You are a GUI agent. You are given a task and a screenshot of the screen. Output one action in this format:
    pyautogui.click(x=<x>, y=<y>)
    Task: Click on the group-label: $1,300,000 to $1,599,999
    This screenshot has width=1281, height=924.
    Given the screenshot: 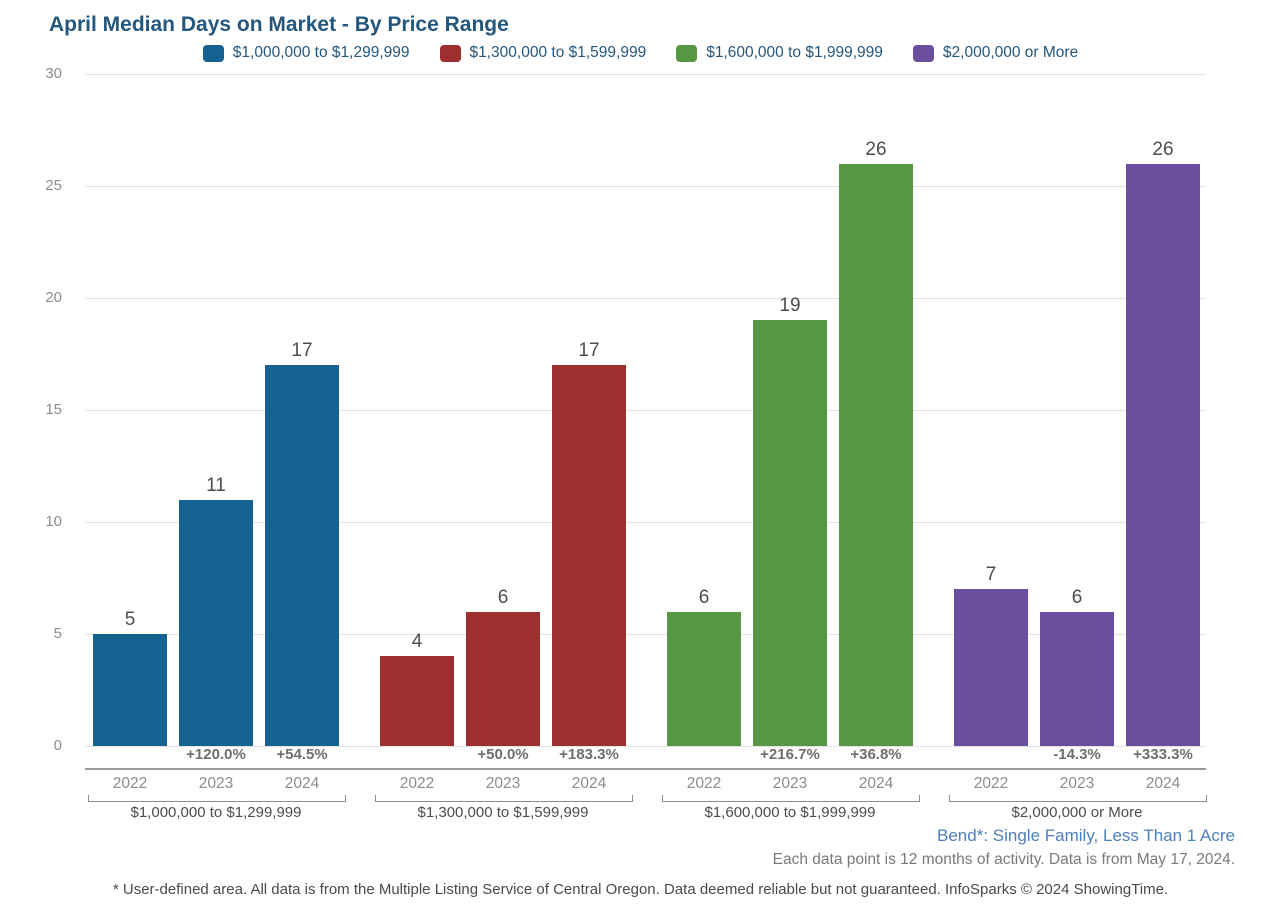 What is the action you would take?
    pyautogui.click(x=503, y=812)
    